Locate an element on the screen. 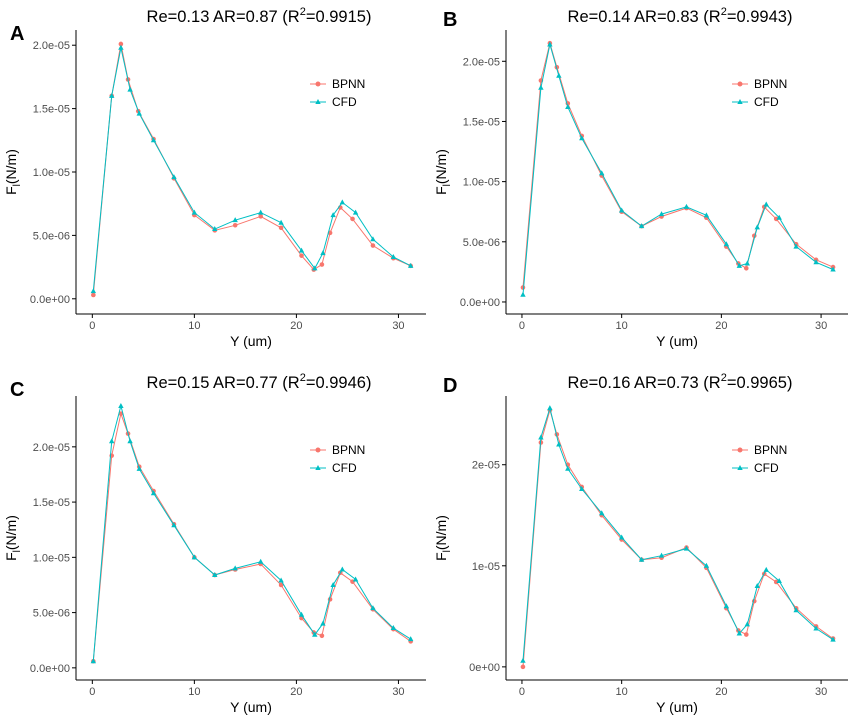  title-main: Re=0.14 AR=0.83 (R is located at coordinates (644, 17).